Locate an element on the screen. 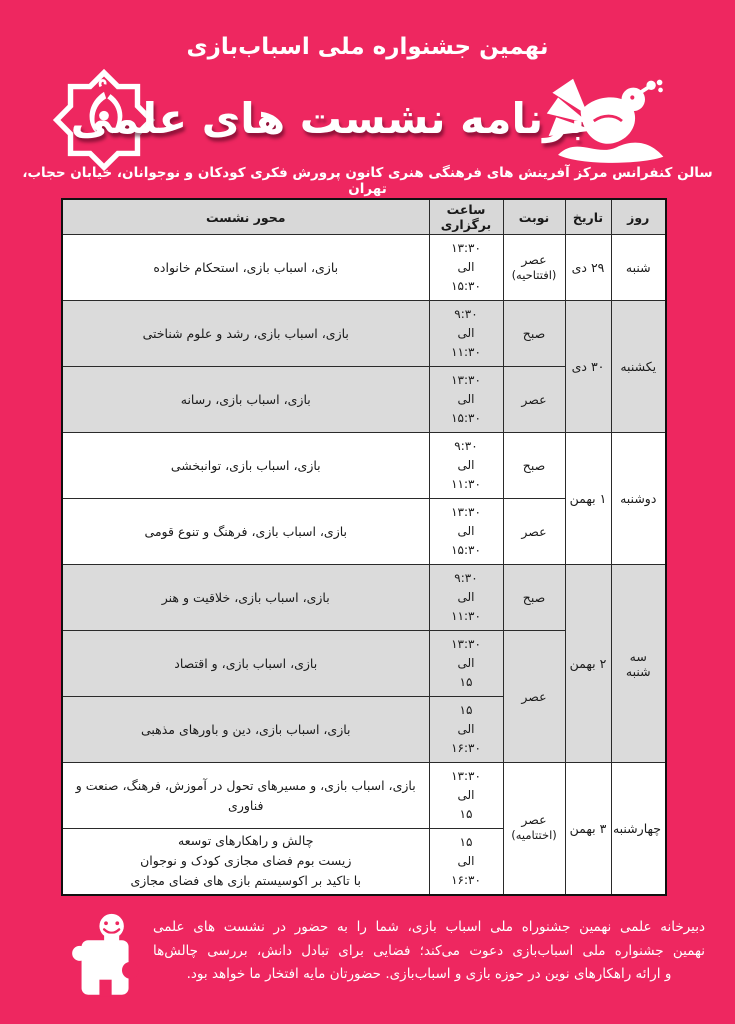 This screenshot has height=1024, width=735. col-header-date: تاریخ is located at coordinates (588, 216).